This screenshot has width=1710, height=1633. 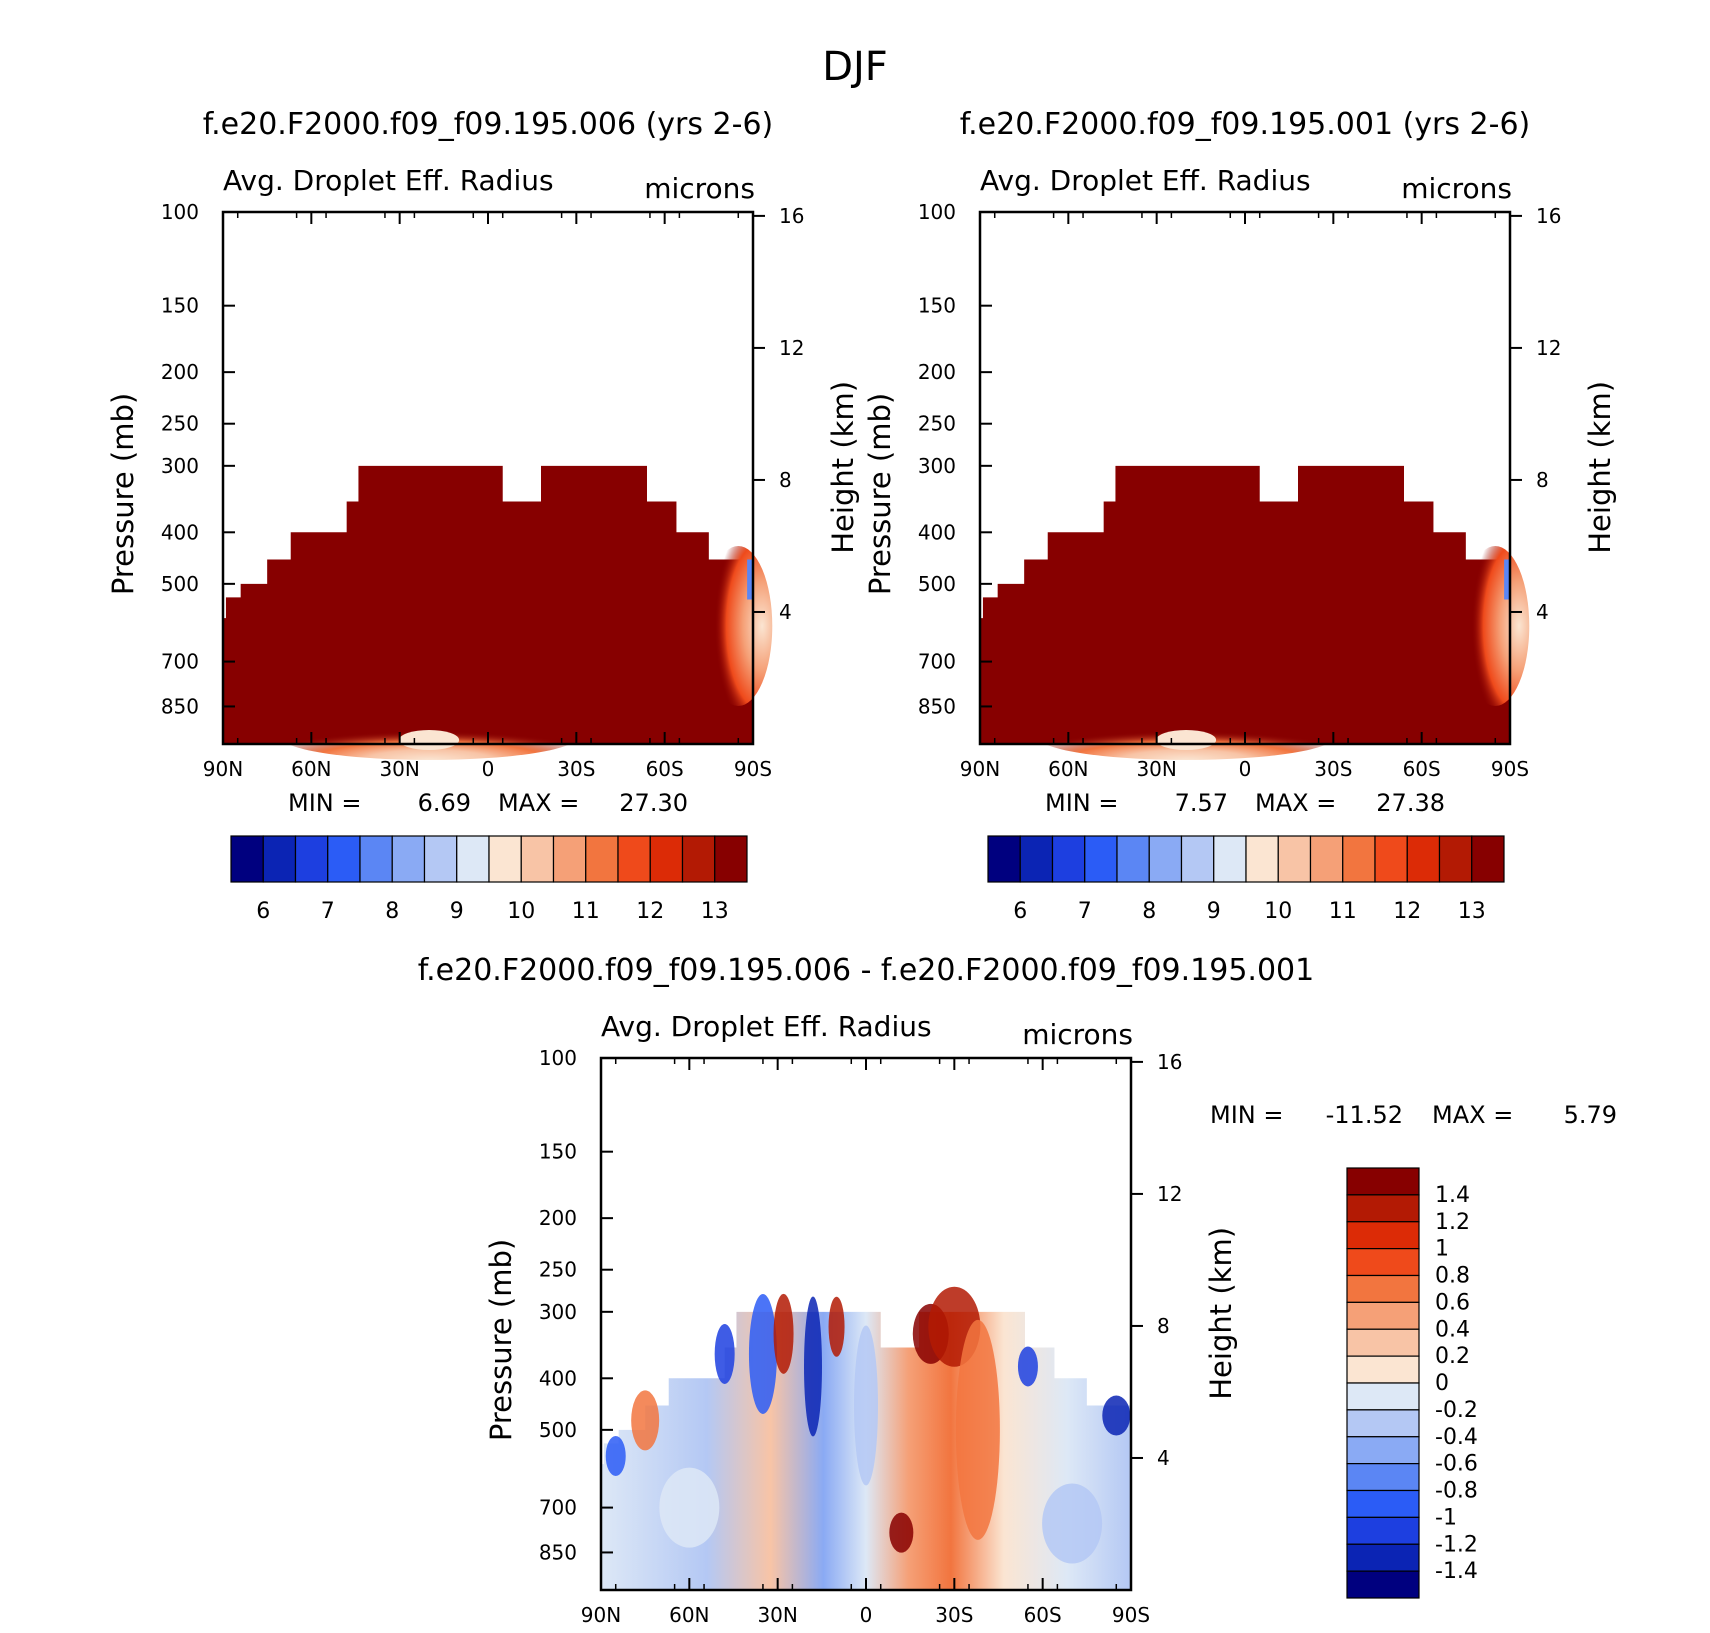 What do you see at coordinates (1452, 1195) in the screenshot?
I see `colorbar-label: 1.4` at bounding box center [1452, 1195].